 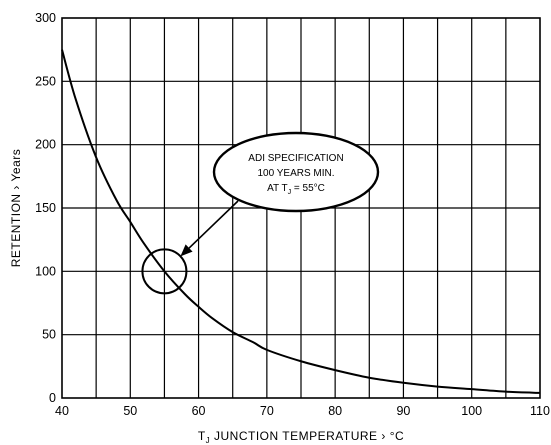 What do you see at coordinates (45, 18) in the screenshot?
I see `y-tick-label: 300` at bounding box center [45, 18].